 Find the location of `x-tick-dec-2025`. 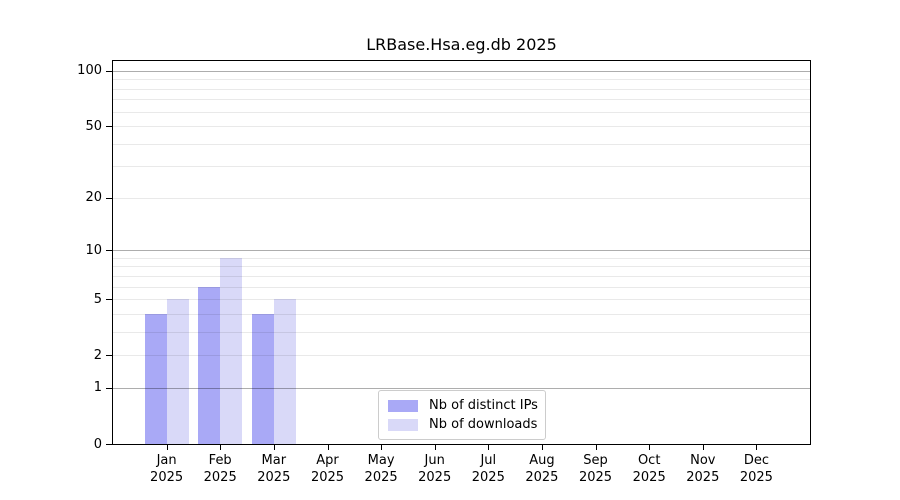

x-tick-dec-2025 is located at coordinates (757, 447).